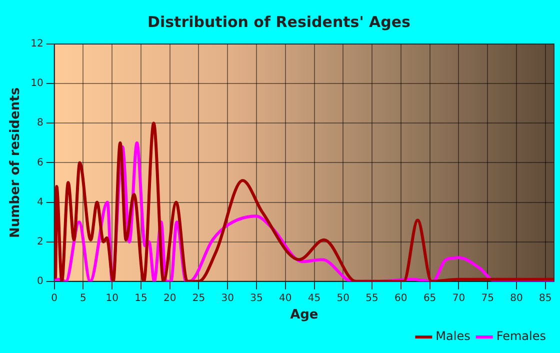 Image resolution: width=560 pixels, height=353 pixels. Describe the element at coordinates (227, 298) in the screenshot. I see `x-tick-label: 30` at that location.